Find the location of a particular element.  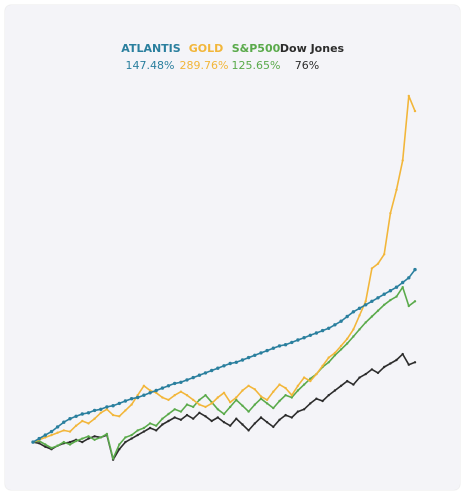

legend-value-sp500: 125.65% is located at coordinates (256, 65).